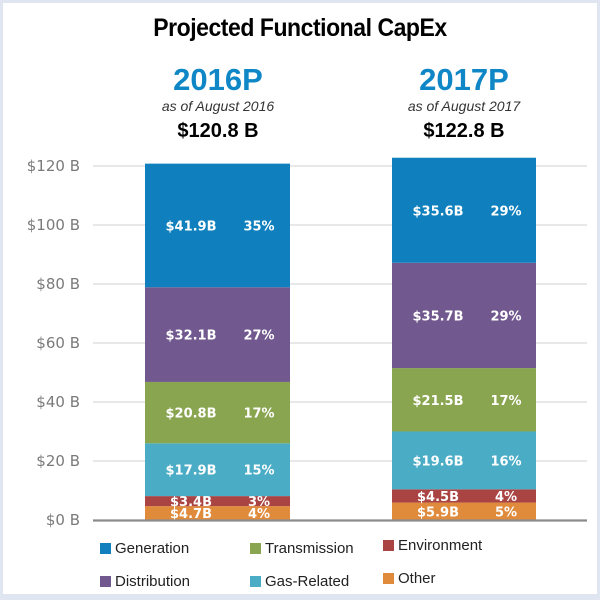 Image resolution: width=600 pixels, height=600 pixels. What do you see at coordinates (258, 226) in the screenshot?
I see `data-label-percent: 35%` at bounding box center [258, 226].